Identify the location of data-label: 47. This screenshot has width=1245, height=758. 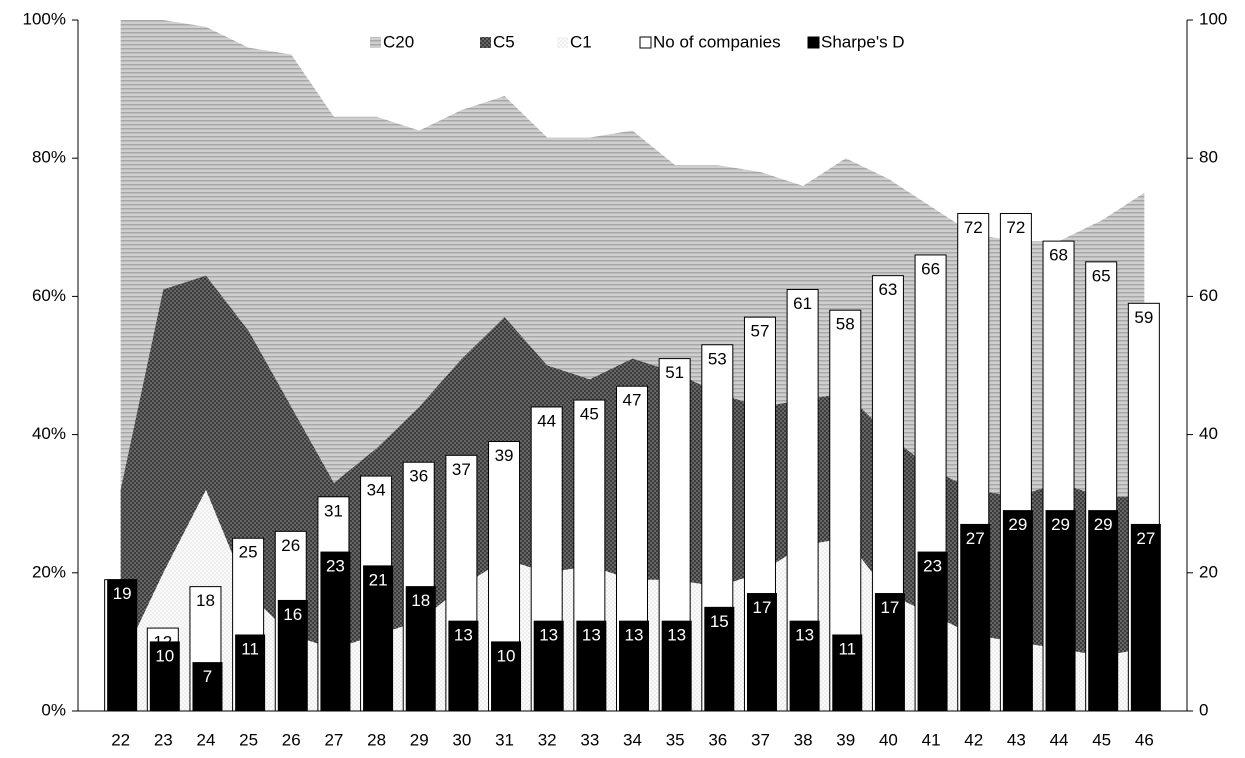
(632, 400).